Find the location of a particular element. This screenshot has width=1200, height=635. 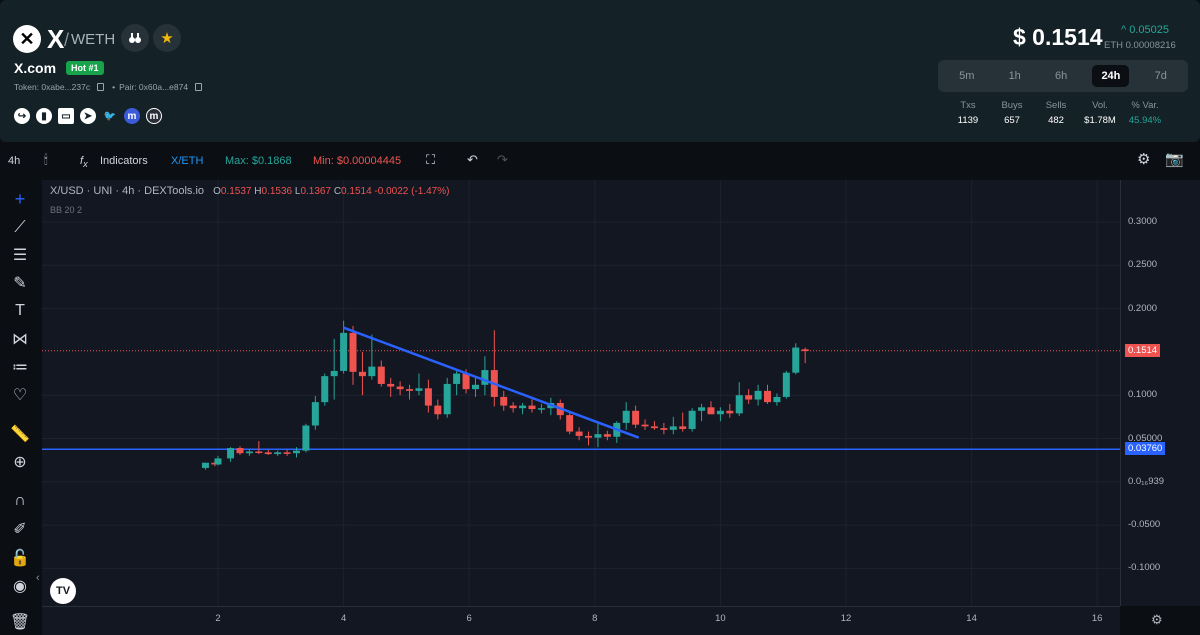

chart-icon: ▮ is located at coordinates (44, 116).